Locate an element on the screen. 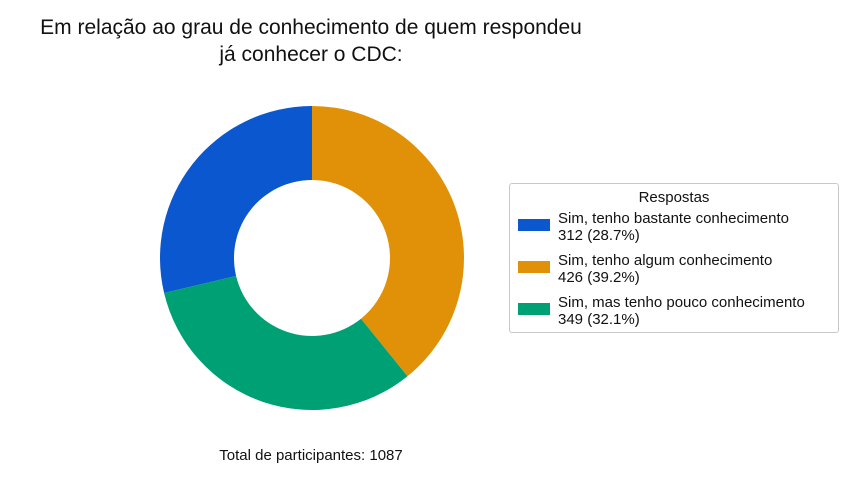 The height and width of the screenshot is (489, 864). donut-slice-algum is located at coordinates (388, 241).